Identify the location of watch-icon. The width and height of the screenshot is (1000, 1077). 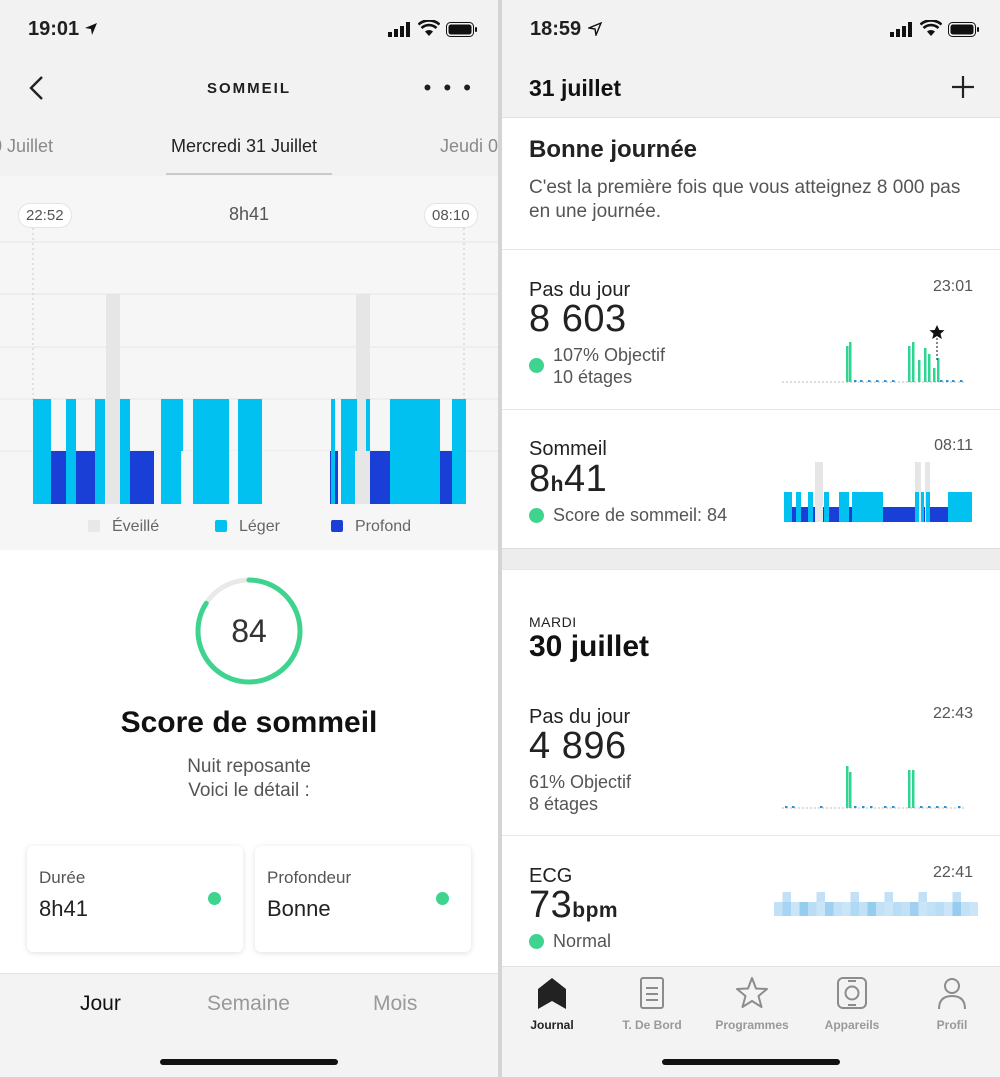
(852, 993).